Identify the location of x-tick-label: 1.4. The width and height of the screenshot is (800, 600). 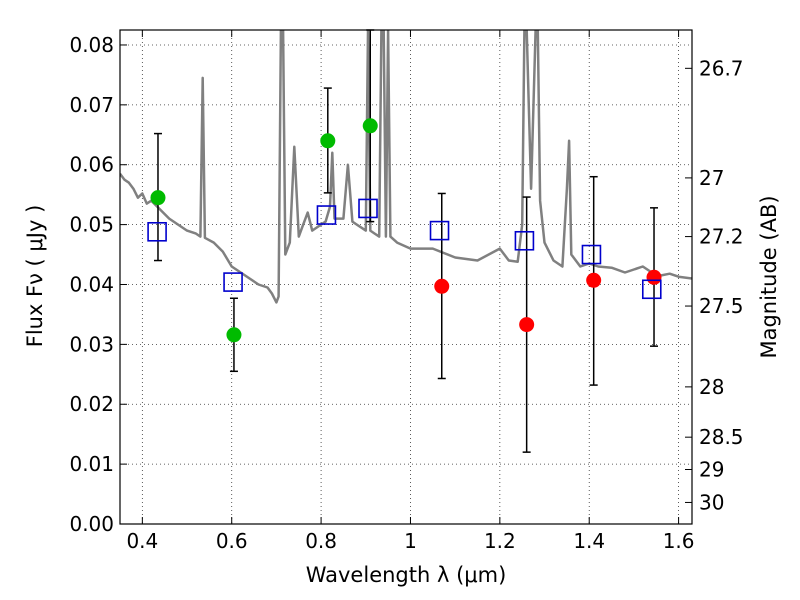
(589, 541).